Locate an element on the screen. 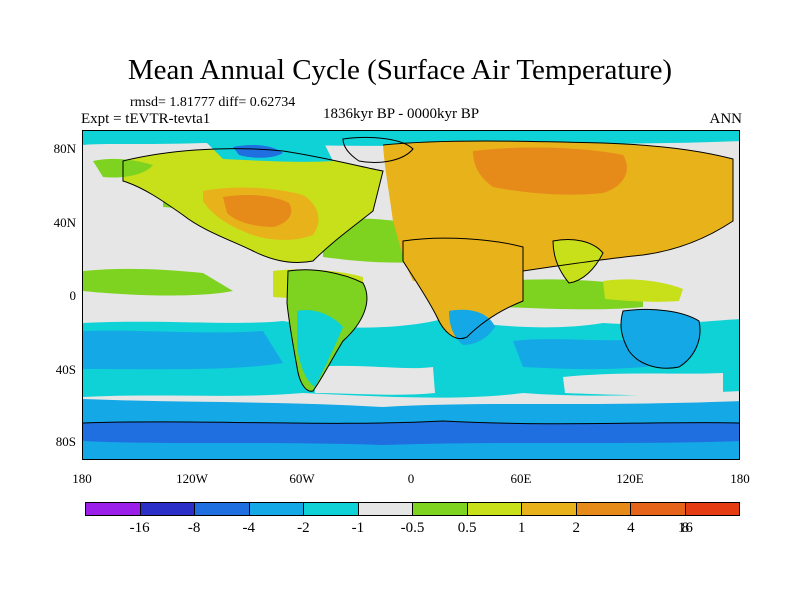 This screenshot has height=600, width=800. lon-label-60e: 60E is located at coordinates (521, 478).